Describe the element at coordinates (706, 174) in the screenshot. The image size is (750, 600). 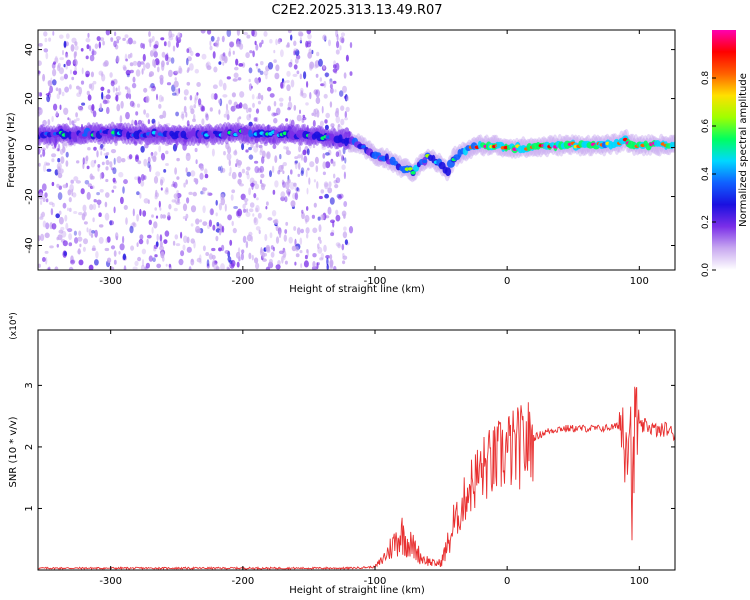
I see `colorbar-tick-label: 0.4` at that location.